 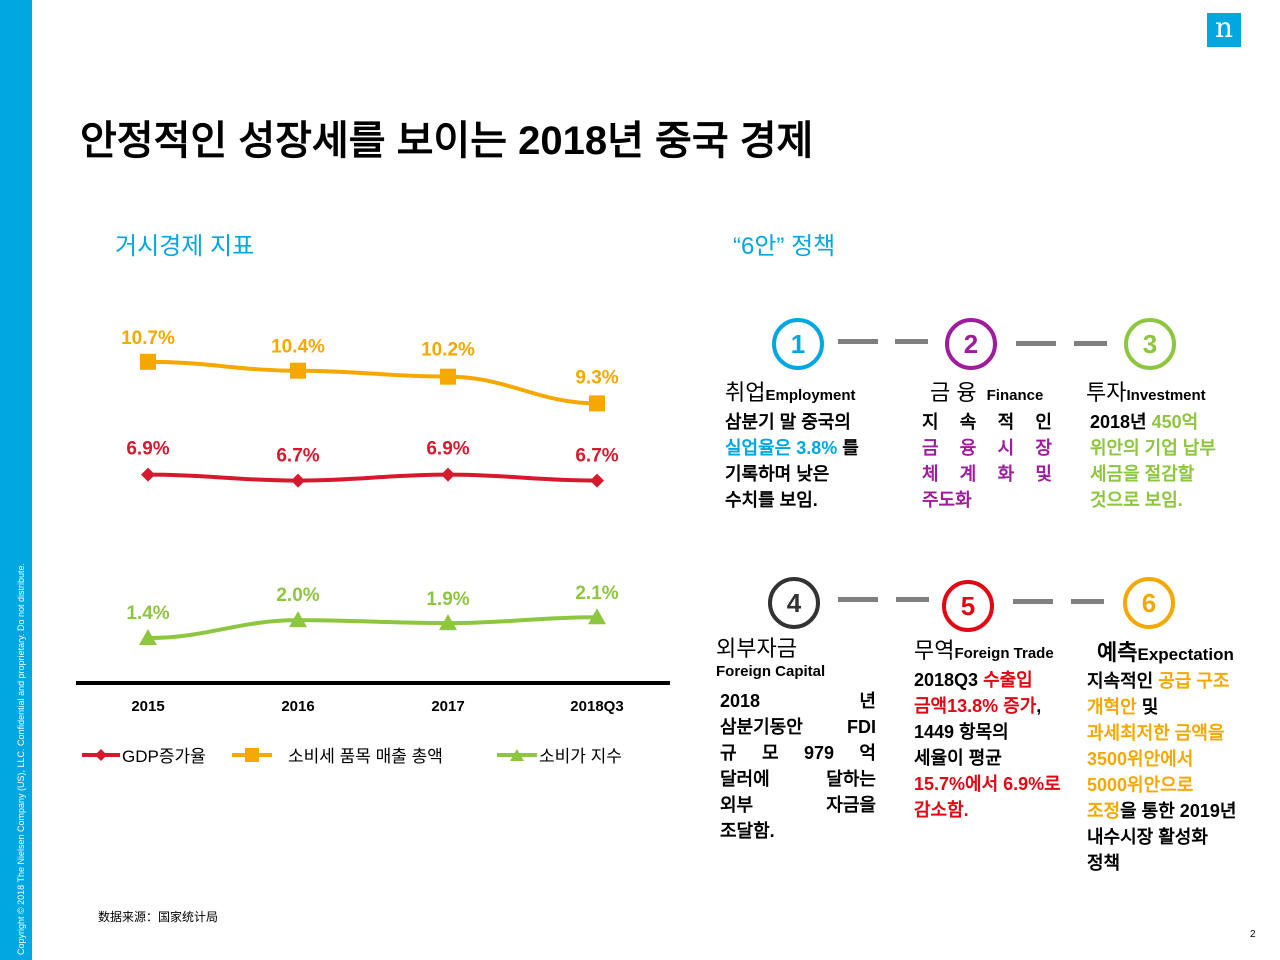 What do you see at coordinates (1174, 707) in the screenshot?
I see `policy-text-line: 개혁안 및` at bounding box center [1174, 707].